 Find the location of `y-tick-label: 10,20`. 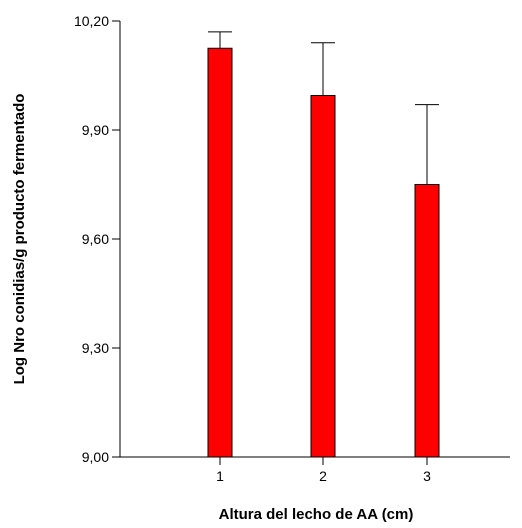

y-tick-label: 10,20 is located at coordinates (91, 21).